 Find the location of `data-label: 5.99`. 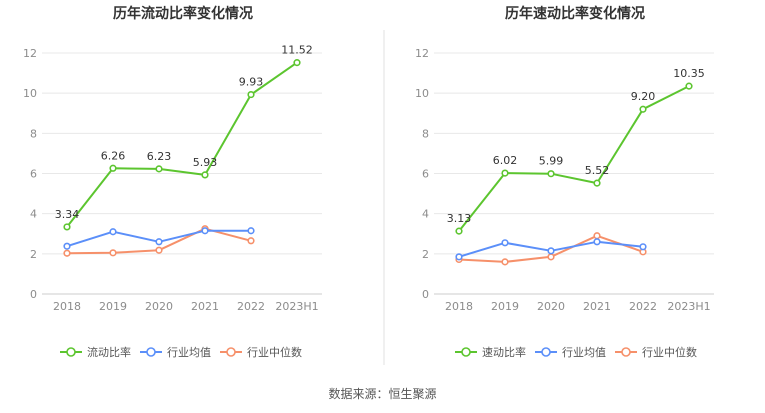

data-label: 5.99 is located at coordinates (551, 161).